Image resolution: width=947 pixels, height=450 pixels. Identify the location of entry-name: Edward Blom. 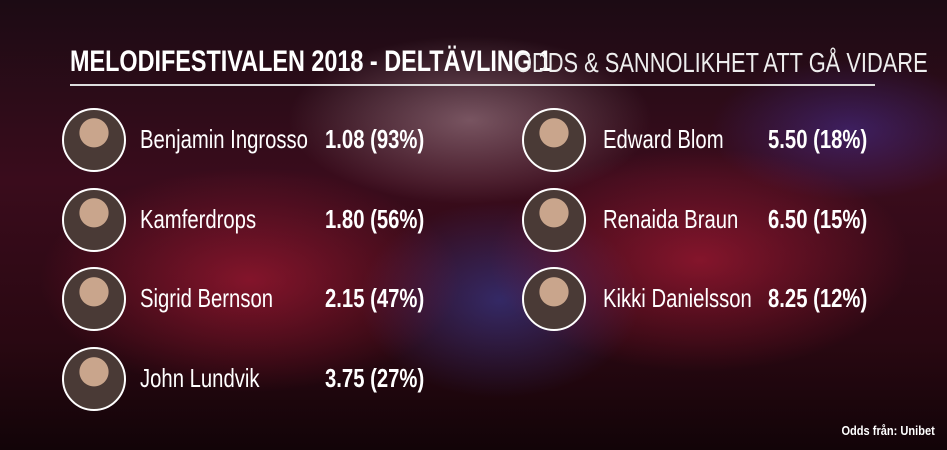
(663, 139).